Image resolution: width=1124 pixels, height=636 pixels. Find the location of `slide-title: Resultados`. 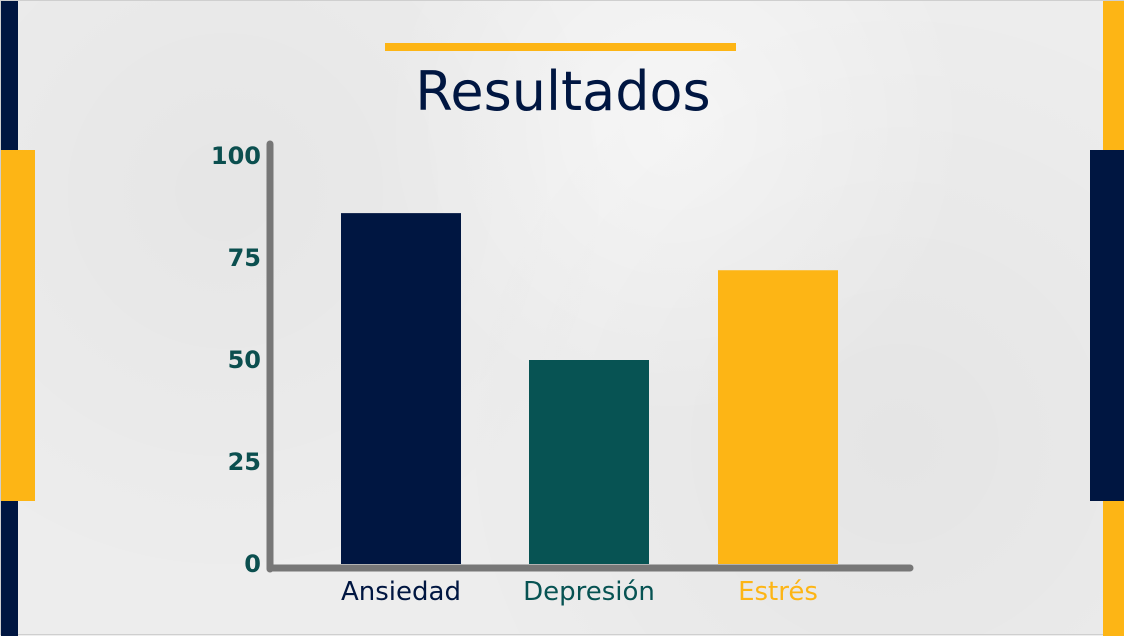

slide-title: Resultados is located at coordinates (563, 91).